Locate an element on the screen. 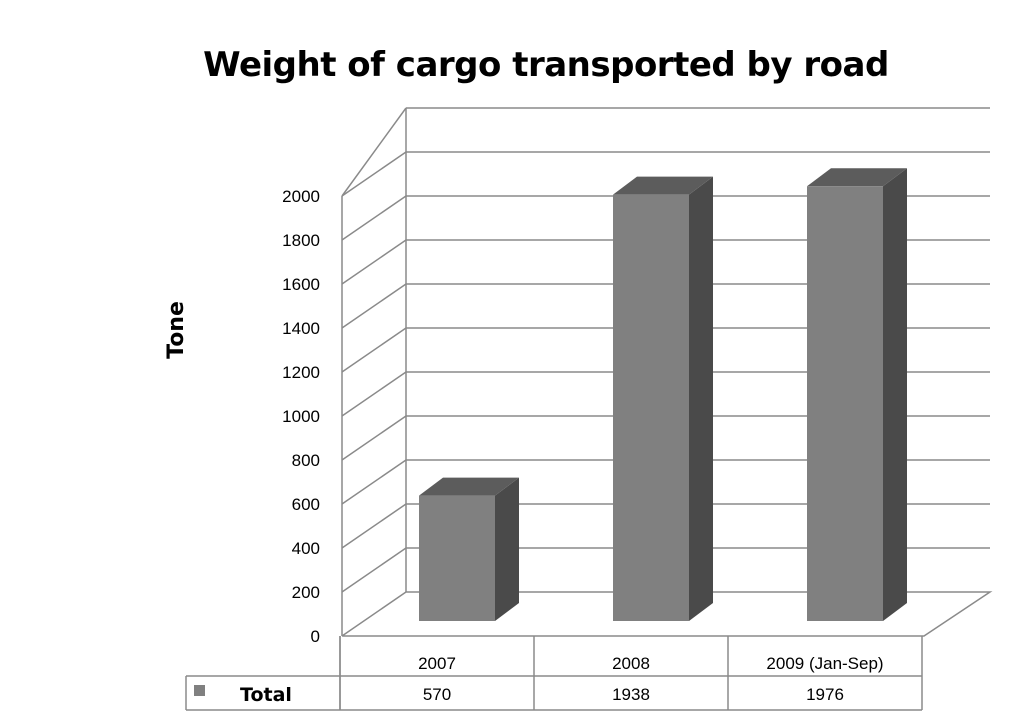 This screenshot has width=1022, height=726. y-tick-label: 1200 is located at coordinates (301, 372).